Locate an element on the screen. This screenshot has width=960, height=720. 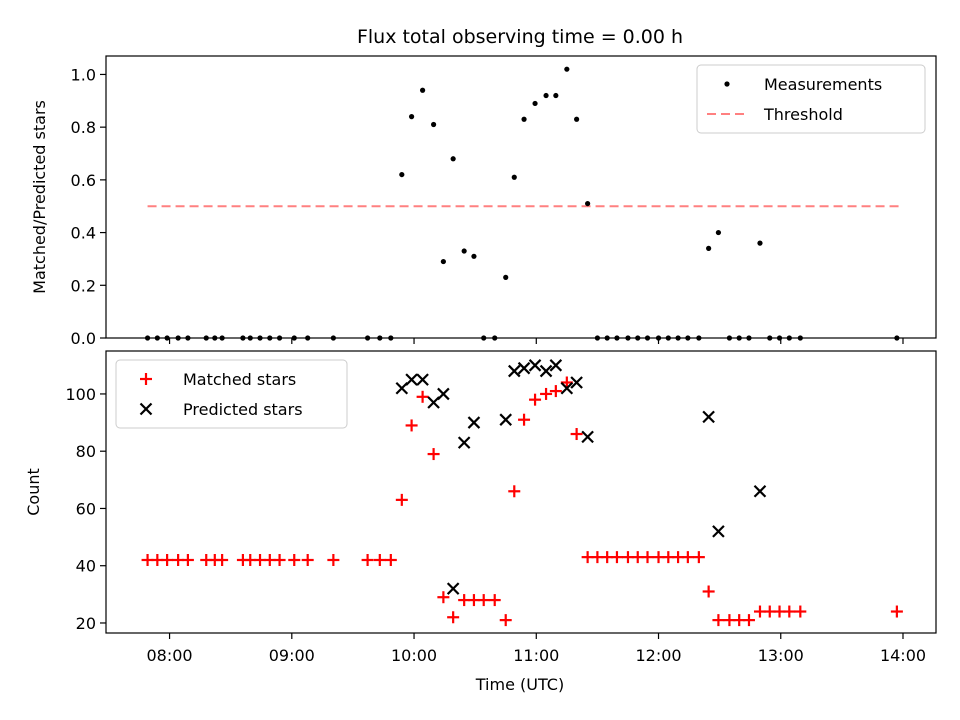
bottom-legend-box is located at coordinates (231, 394).